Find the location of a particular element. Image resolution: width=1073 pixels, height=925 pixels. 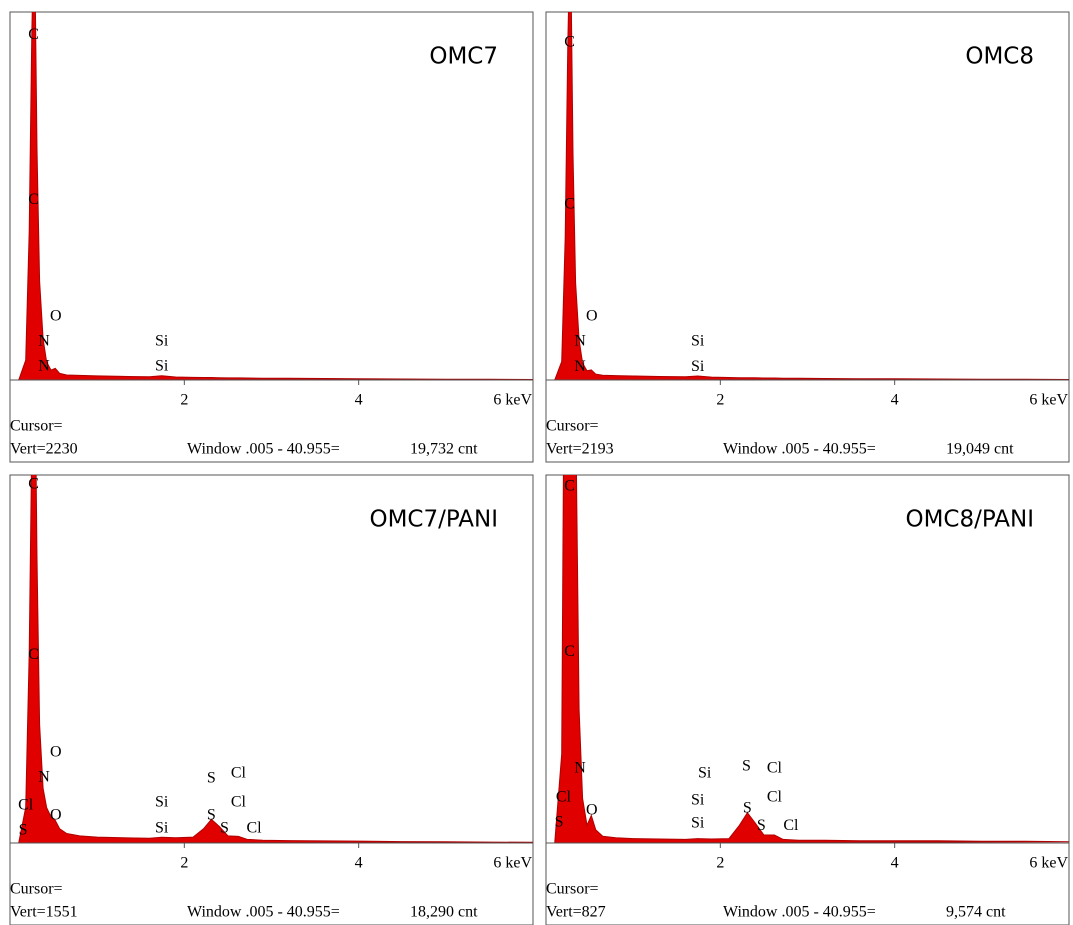

vert-label: Vert=1551 is located at coordinates (44, 912).